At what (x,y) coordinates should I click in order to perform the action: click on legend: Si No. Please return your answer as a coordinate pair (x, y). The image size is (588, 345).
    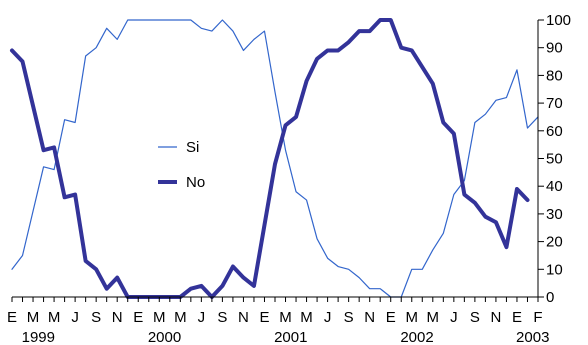
    Looking at the image, I should click on (189, 166).